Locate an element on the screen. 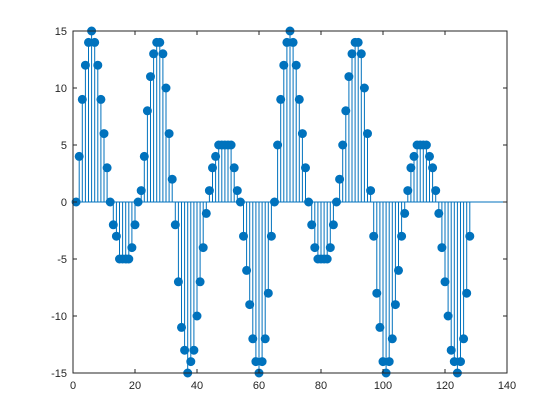 This screenshot has width=560, height=420. x-tick-label: 140 is located at coordinates (507, 386).